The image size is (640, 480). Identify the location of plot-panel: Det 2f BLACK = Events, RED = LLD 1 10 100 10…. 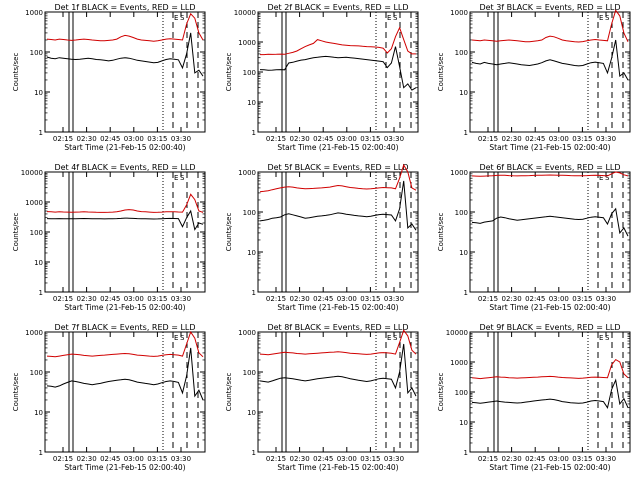
(322, 77).